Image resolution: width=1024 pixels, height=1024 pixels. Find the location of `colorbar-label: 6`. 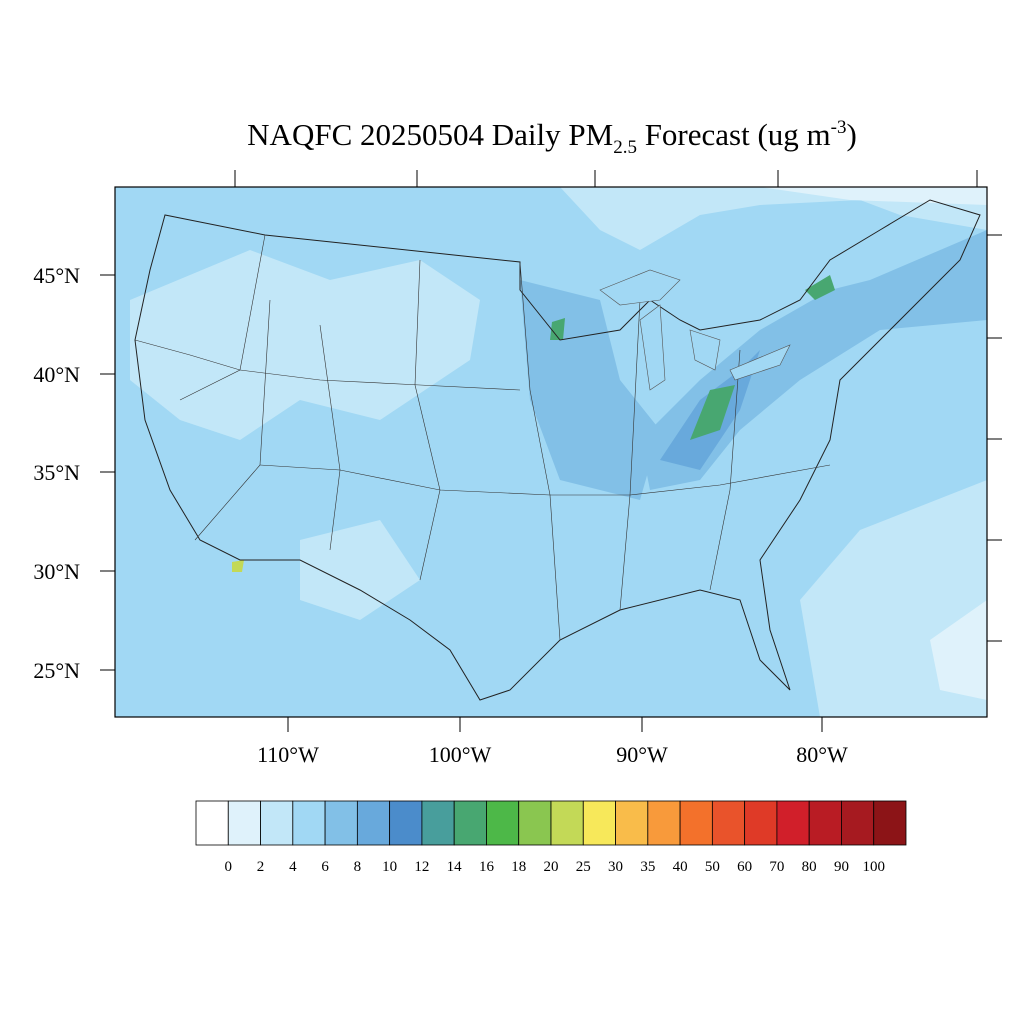

colorbar-label: 6 is located at coordinates (325, 867).